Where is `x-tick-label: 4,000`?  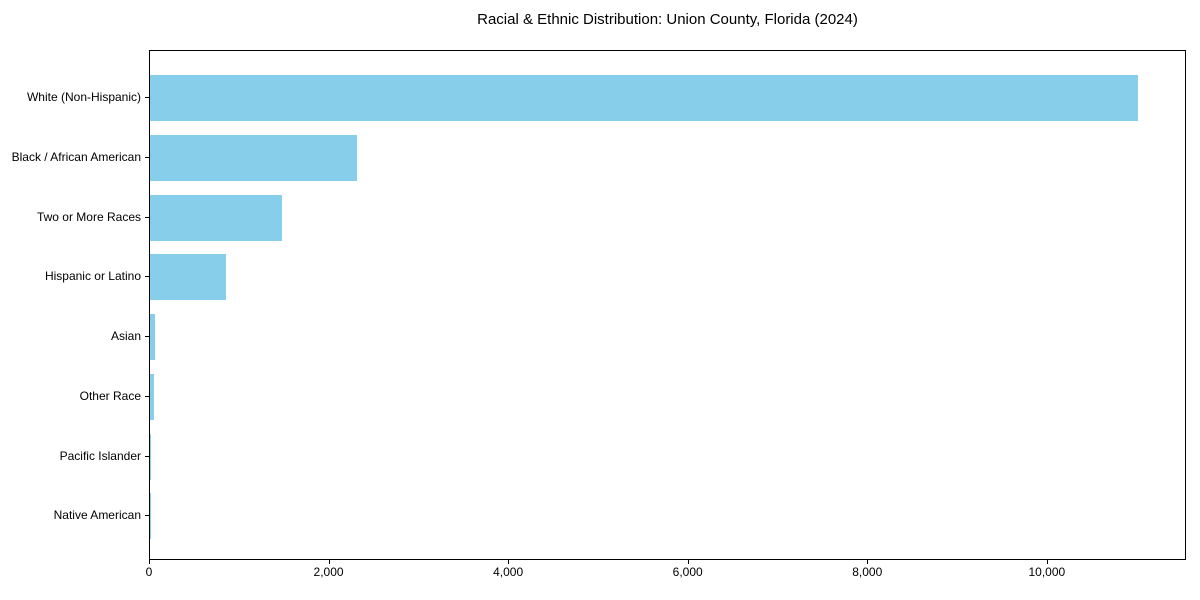
x-tick-label: 4,000 is located at coordinates (508, 572).